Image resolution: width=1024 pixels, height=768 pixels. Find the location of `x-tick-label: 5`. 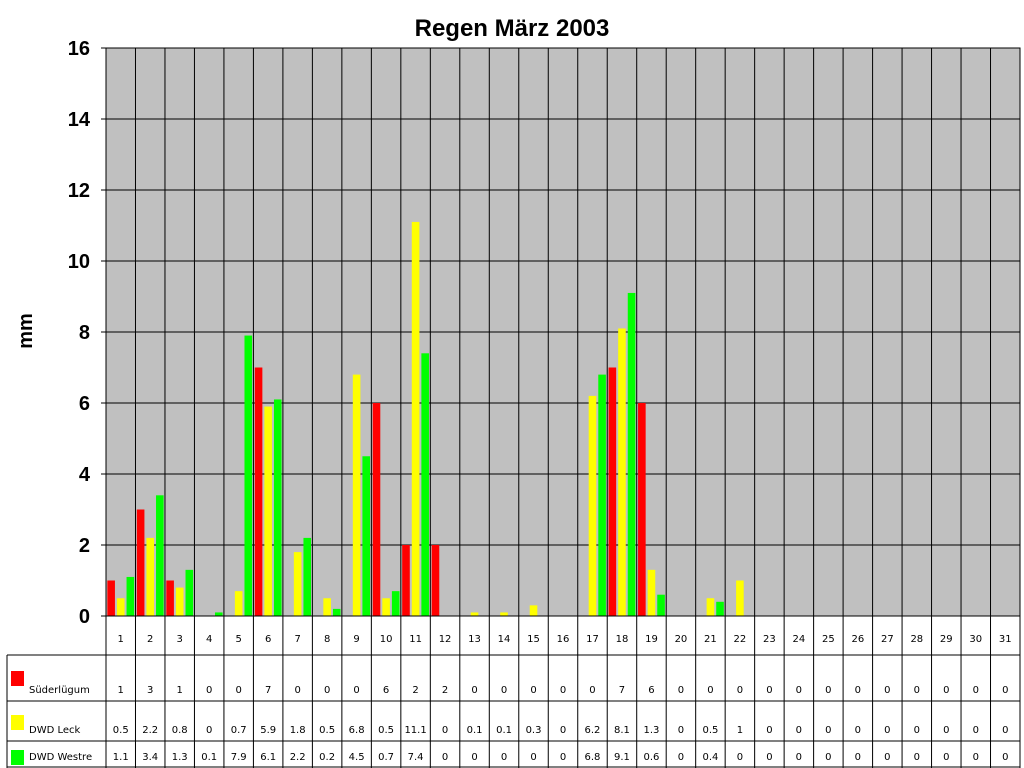

x-tick-label: 5 is located at coordinates (238, 639).